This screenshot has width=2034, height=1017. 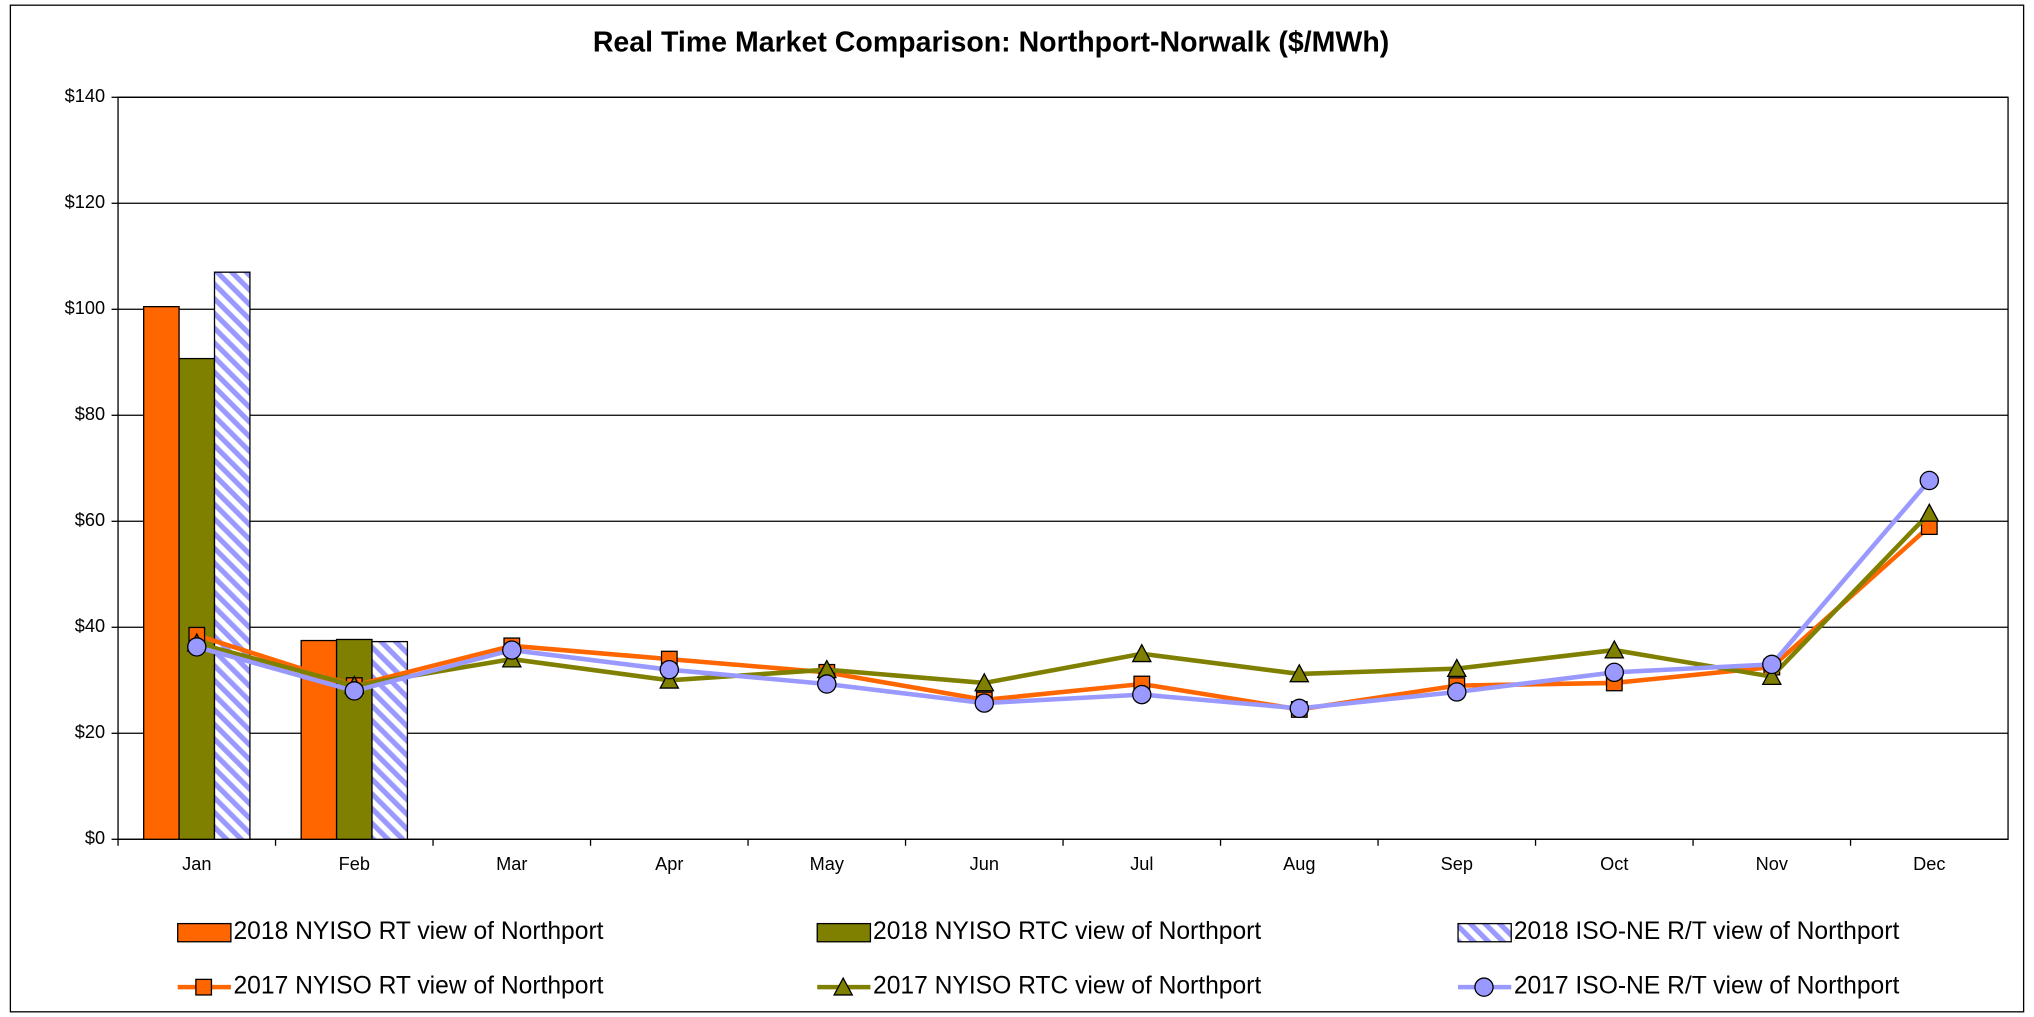 What do you see at coordinates (418, 986) in the screenshot?
I see `legend-label: 2017 NYISO RT view of Northport` at bounding box center [418, 986].